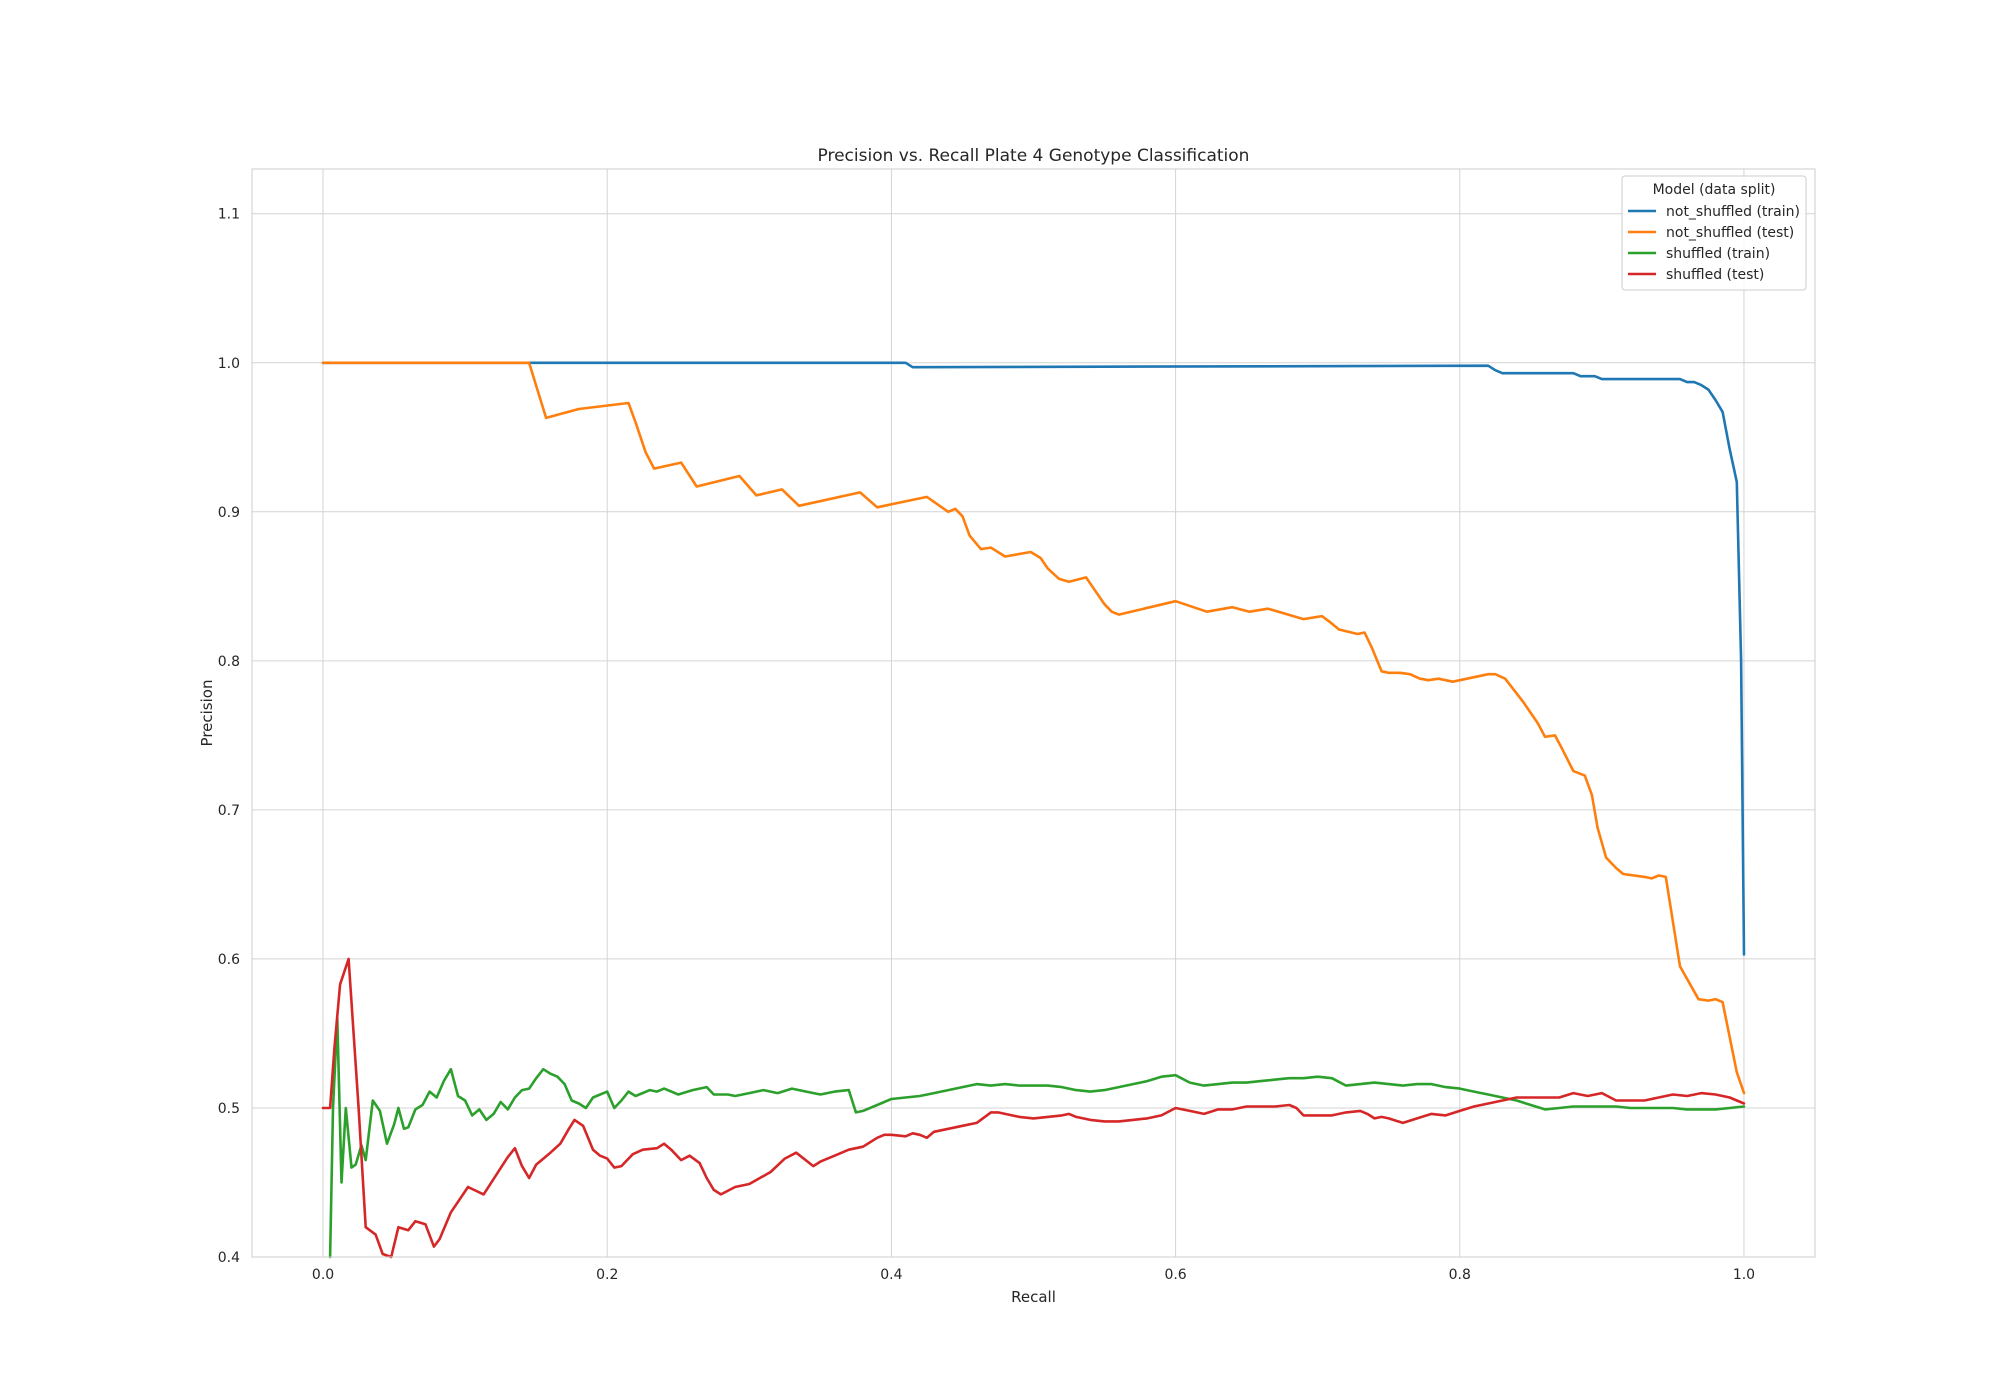  Describe the element at coordinates (229, 662) in the screenshot. I see `y-tick-label: 0.8` at that location.